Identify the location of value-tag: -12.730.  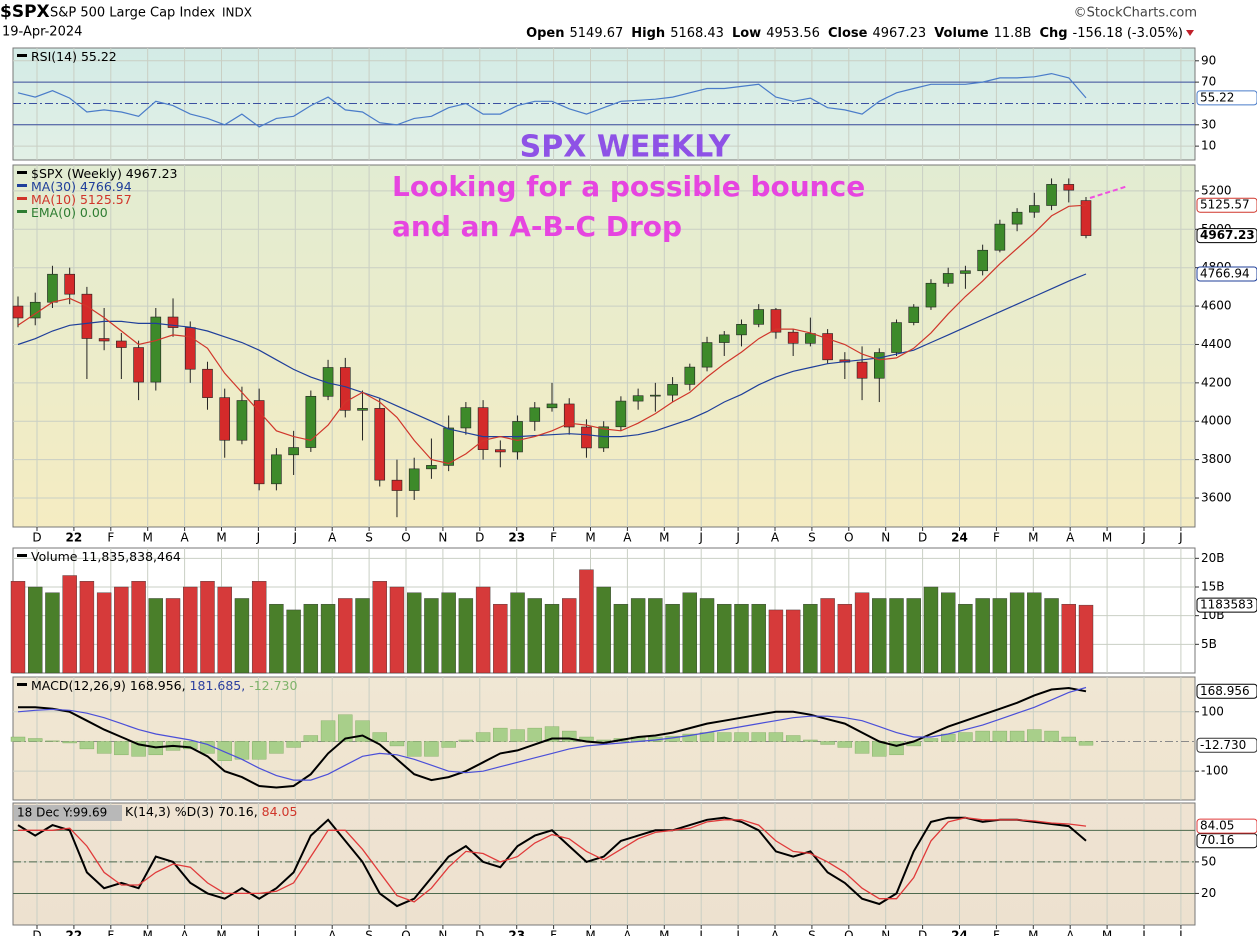
(1223, 745).